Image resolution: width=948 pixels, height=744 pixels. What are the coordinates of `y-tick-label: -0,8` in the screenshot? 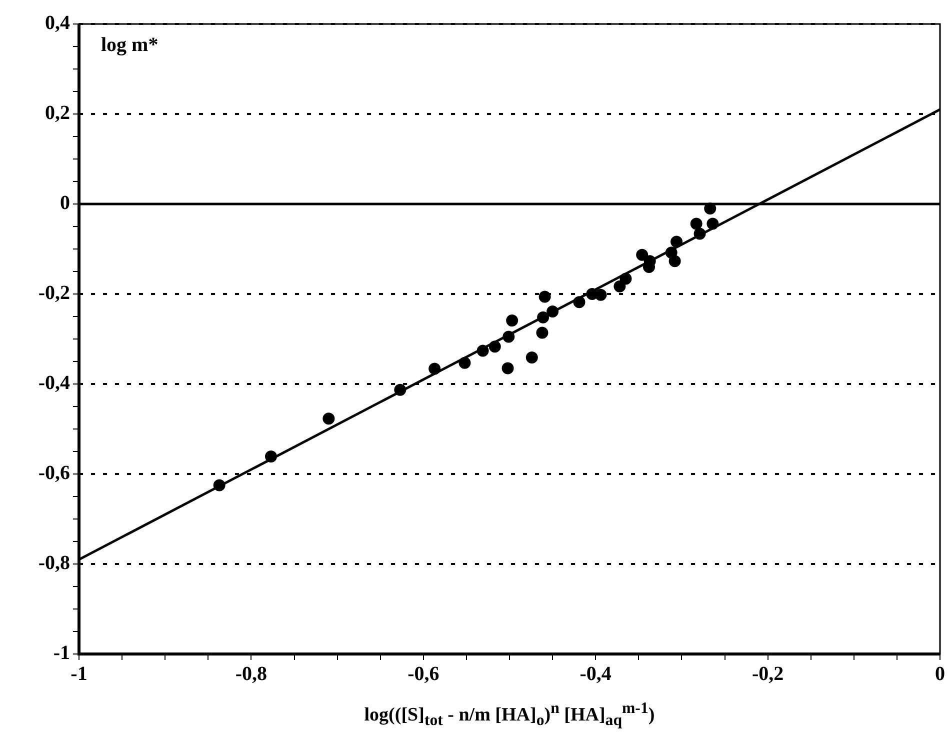 It's located at (54, 563).